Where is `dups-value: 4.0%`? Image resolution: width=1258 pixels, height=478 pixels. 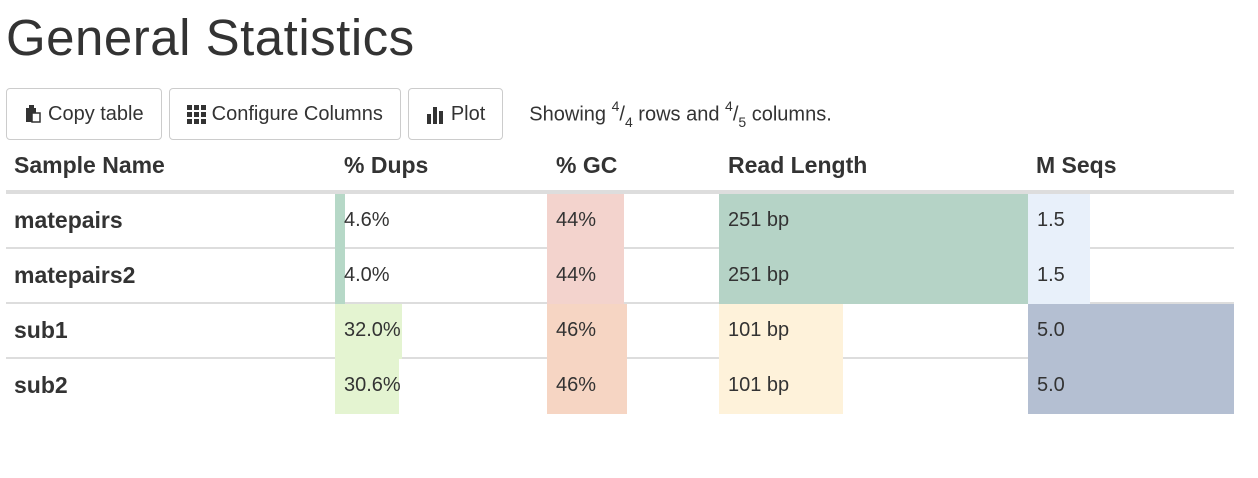
dups-value: 4.0% is located at coordinates (367, 275).